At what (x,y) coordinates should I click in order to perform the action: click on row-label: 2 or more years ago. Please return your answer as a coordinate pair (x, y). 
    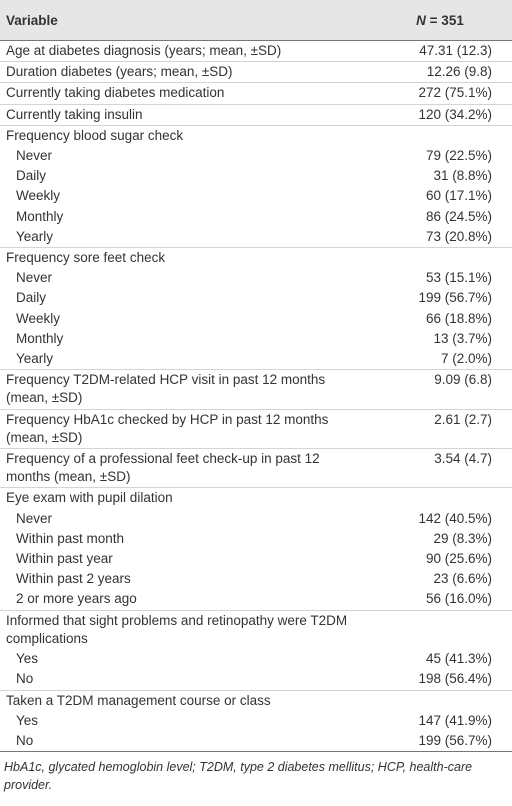
    Looking at the image, I should click on (76, 599).